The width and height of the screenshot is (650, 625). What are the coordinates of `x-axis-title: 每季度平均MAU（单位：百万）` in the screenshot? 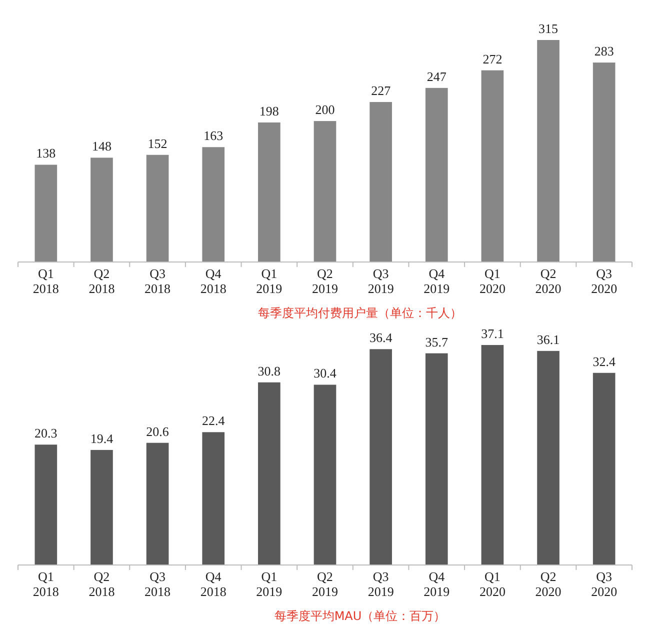 It's located at (360, 616).